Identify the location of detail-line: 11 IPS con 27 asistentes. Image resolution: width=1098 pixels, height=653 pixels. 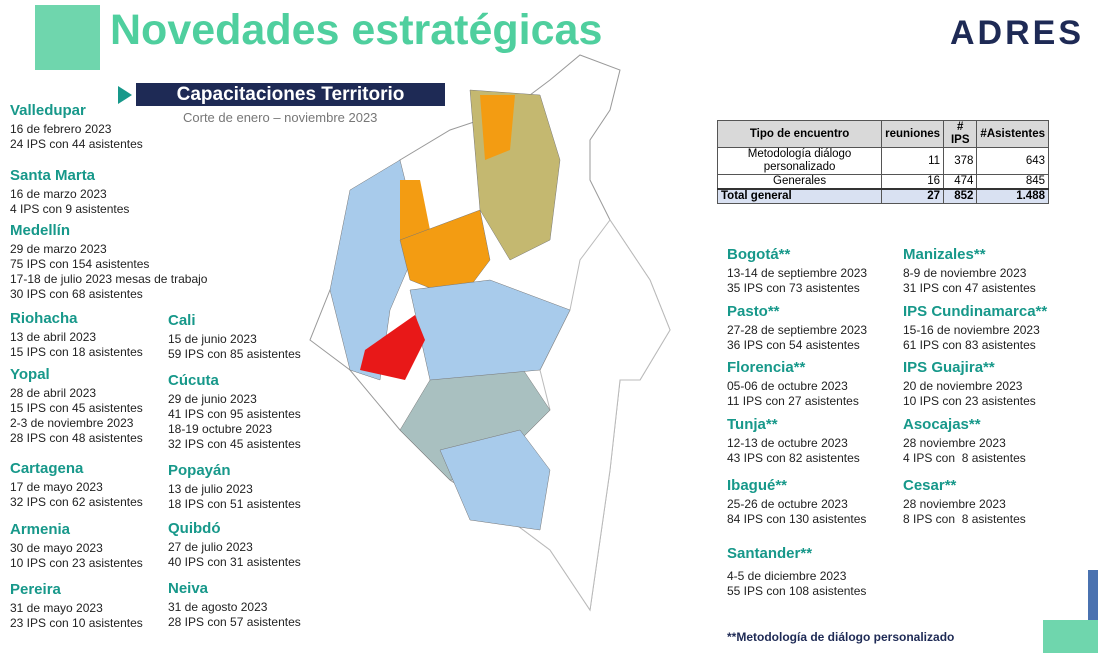
(793, 401).